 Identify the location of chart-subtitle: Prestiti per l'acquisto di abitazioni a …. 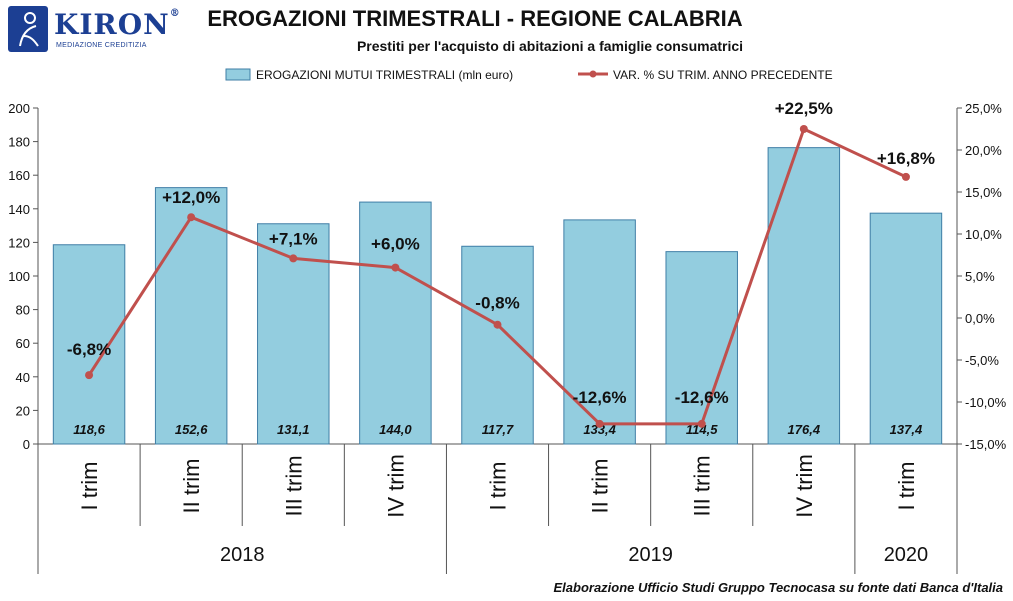
(550, 46).